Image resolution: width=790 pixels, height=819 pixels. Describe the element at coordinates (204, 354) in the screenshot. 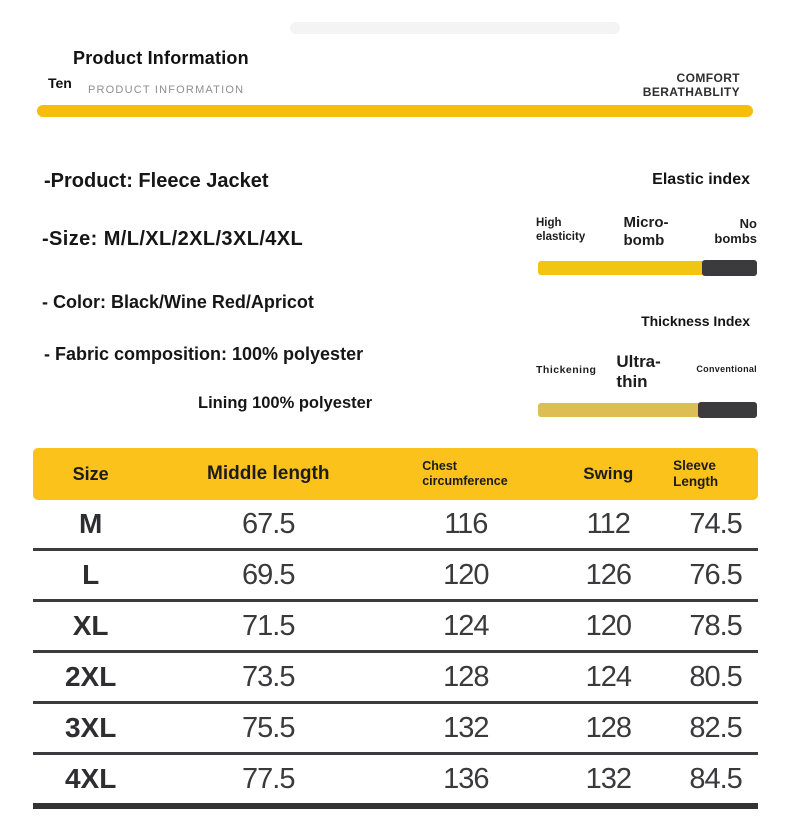

I see `fabric-line: - Fabric composition: 100% polyester` at that location.